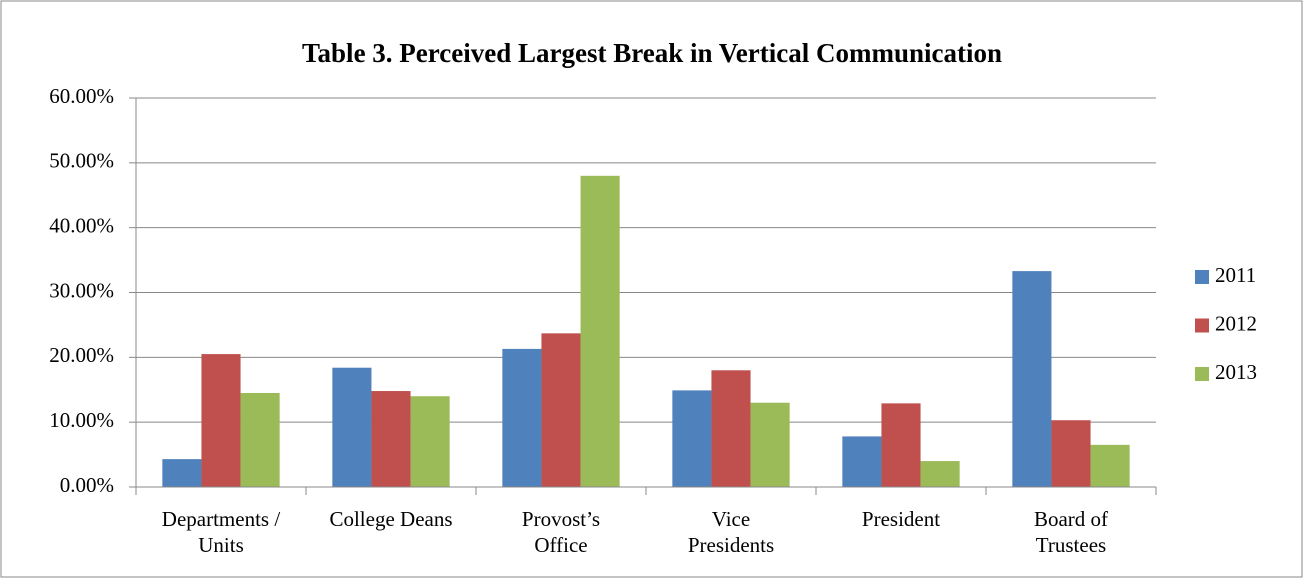 The height and width of the screenshot is (579, 1304). I want to click on x-tick-label: Vice Presidents, so click(731, 532).